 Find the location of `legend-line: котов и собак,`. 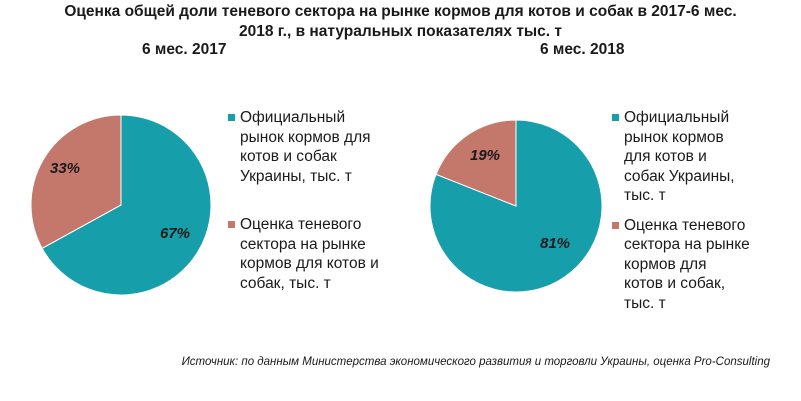

legend-line: котов и собак, is located at coordinates (675, 283).